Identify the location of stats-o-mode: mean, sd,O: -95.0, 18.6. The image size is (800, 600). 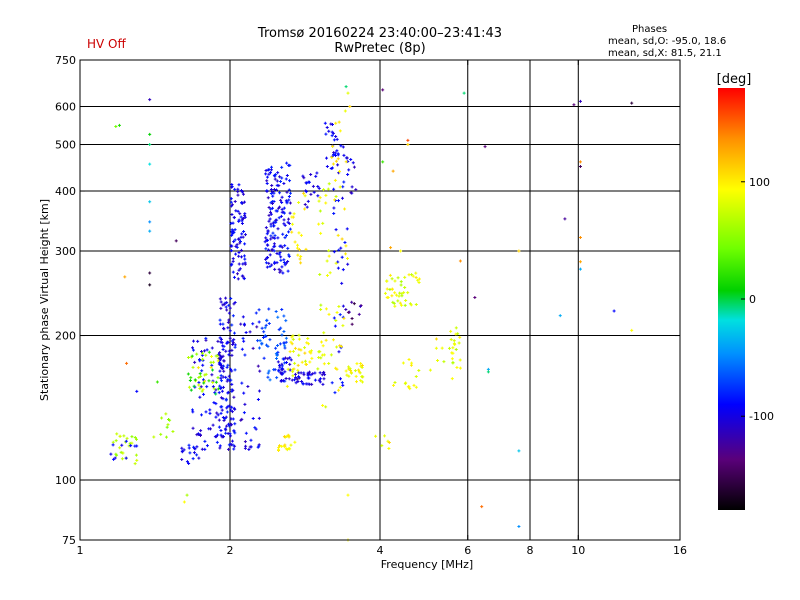
(667, 41).